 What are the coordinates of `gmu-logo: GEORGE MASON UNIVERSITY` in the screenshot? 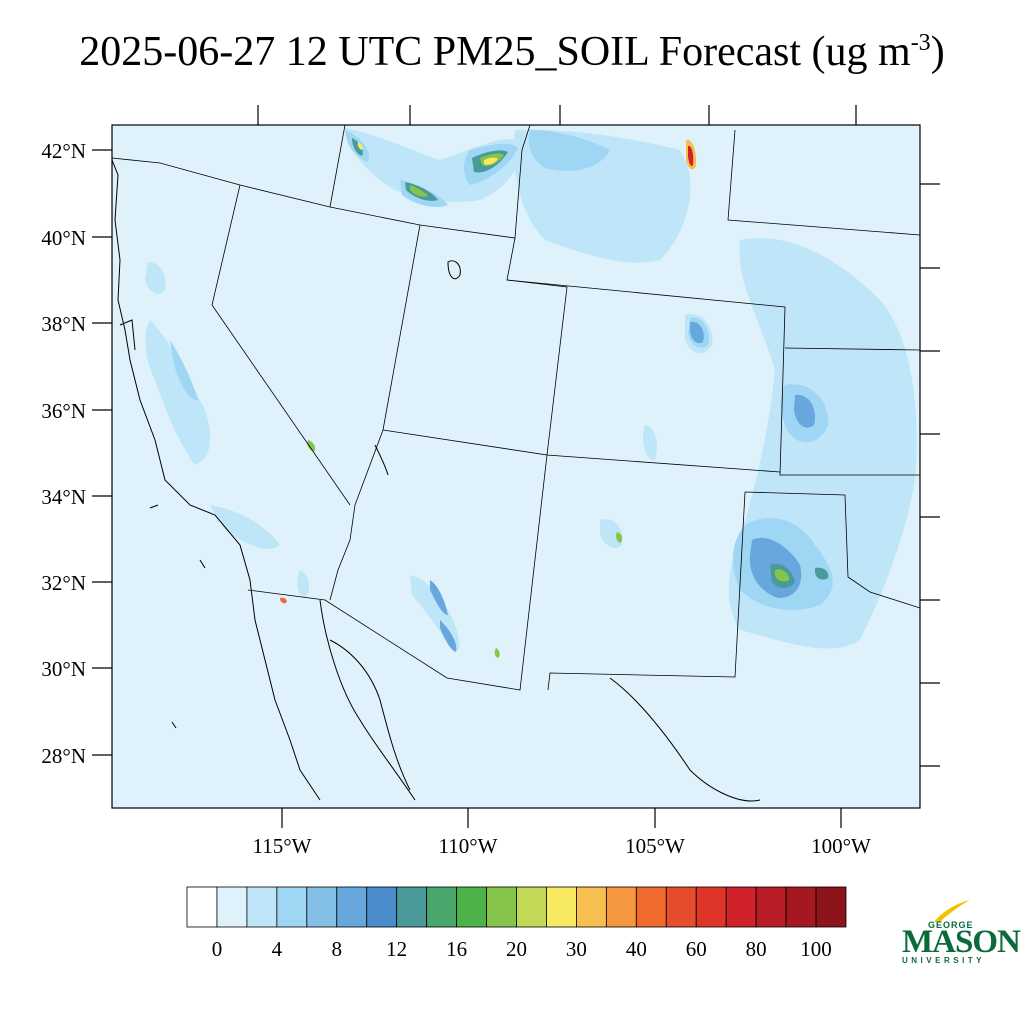 It's located at (956, 933).